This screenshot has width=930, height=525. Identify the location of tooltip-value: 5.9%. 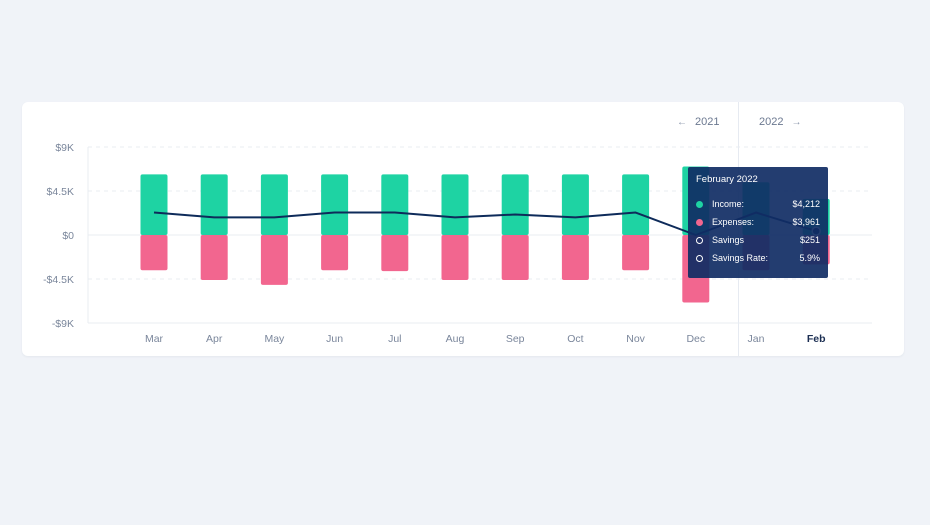
(809, 258).